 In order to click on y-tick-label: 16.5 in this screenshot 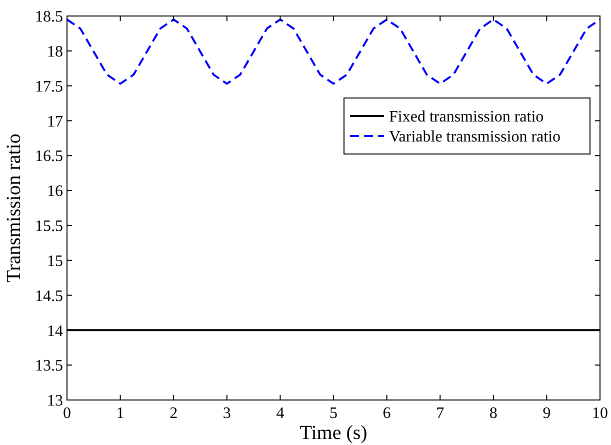, I will do `click(49, 157)`.